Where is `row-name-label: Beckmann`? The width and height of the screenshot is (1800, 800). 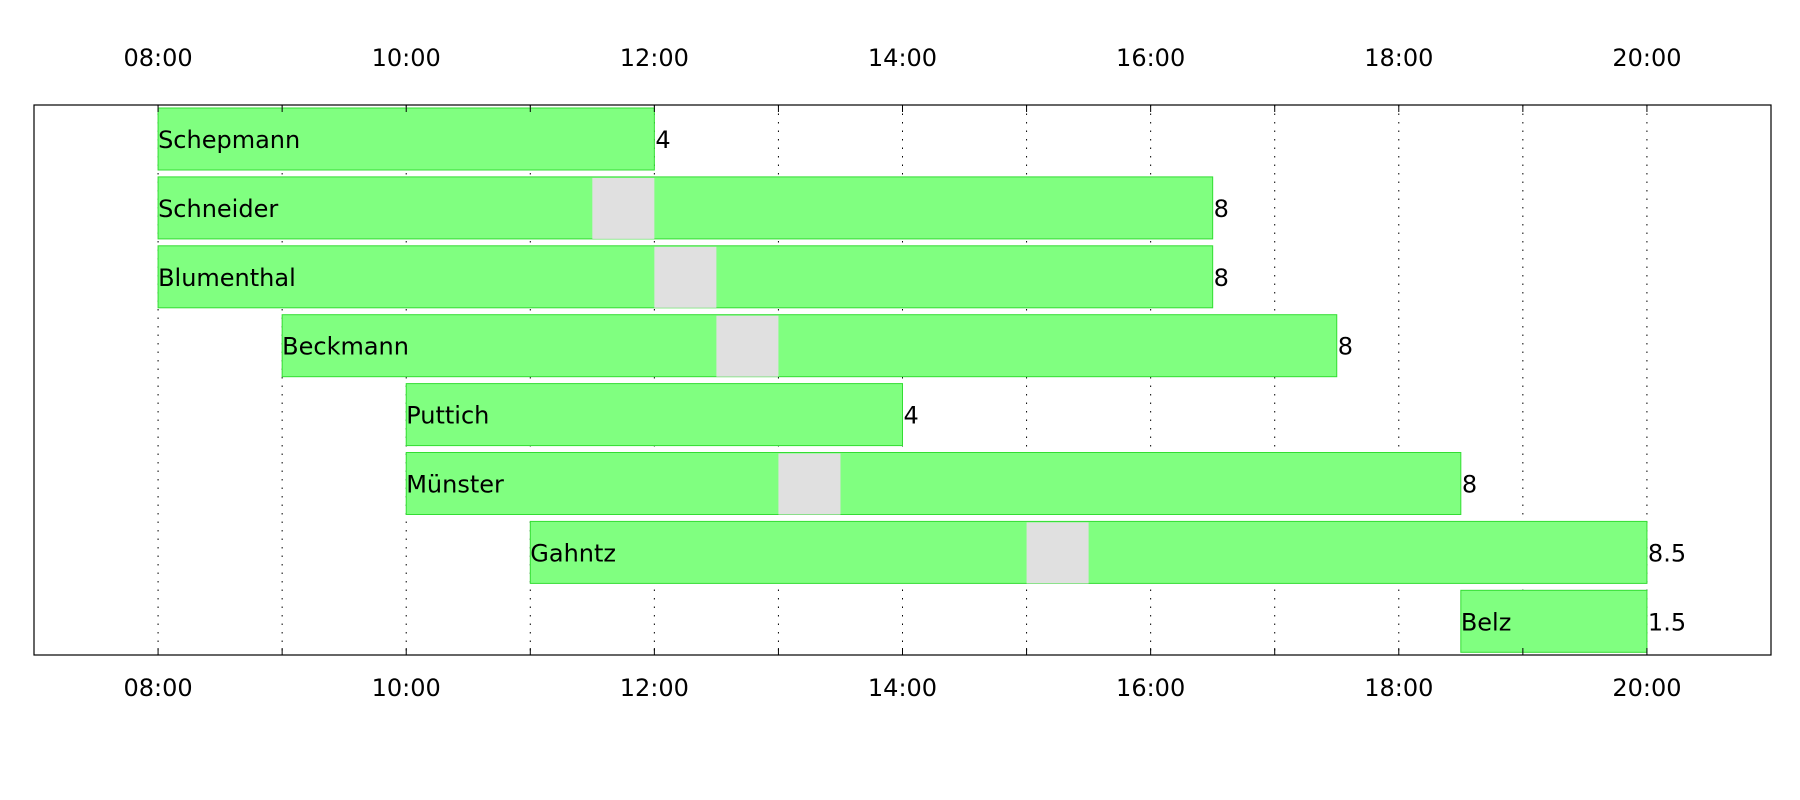
row-name-label: Beckmann is located at coordinates (345, 347).